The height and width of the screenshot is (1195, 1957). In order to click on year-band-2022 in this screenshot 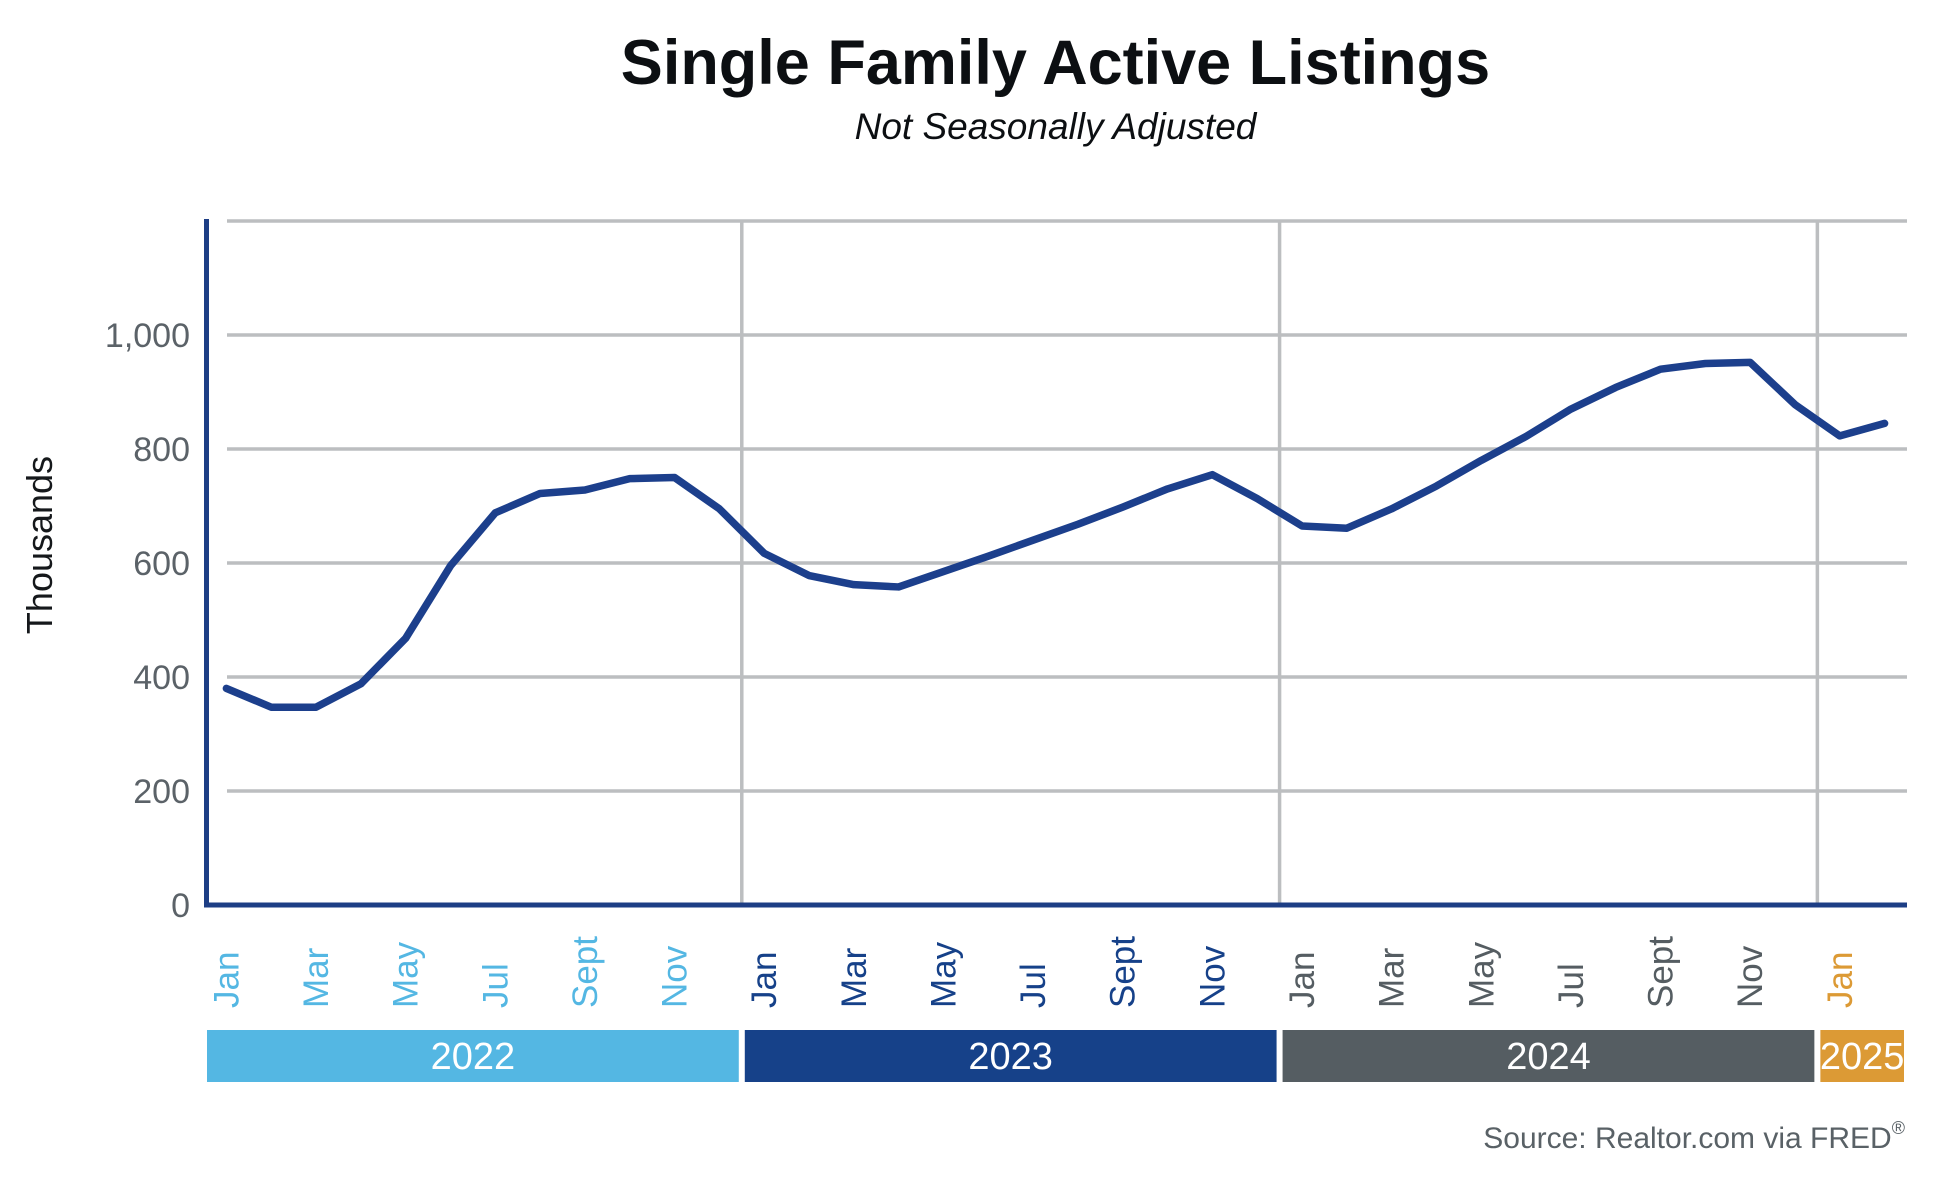, I will do `click(473, 1056)`.